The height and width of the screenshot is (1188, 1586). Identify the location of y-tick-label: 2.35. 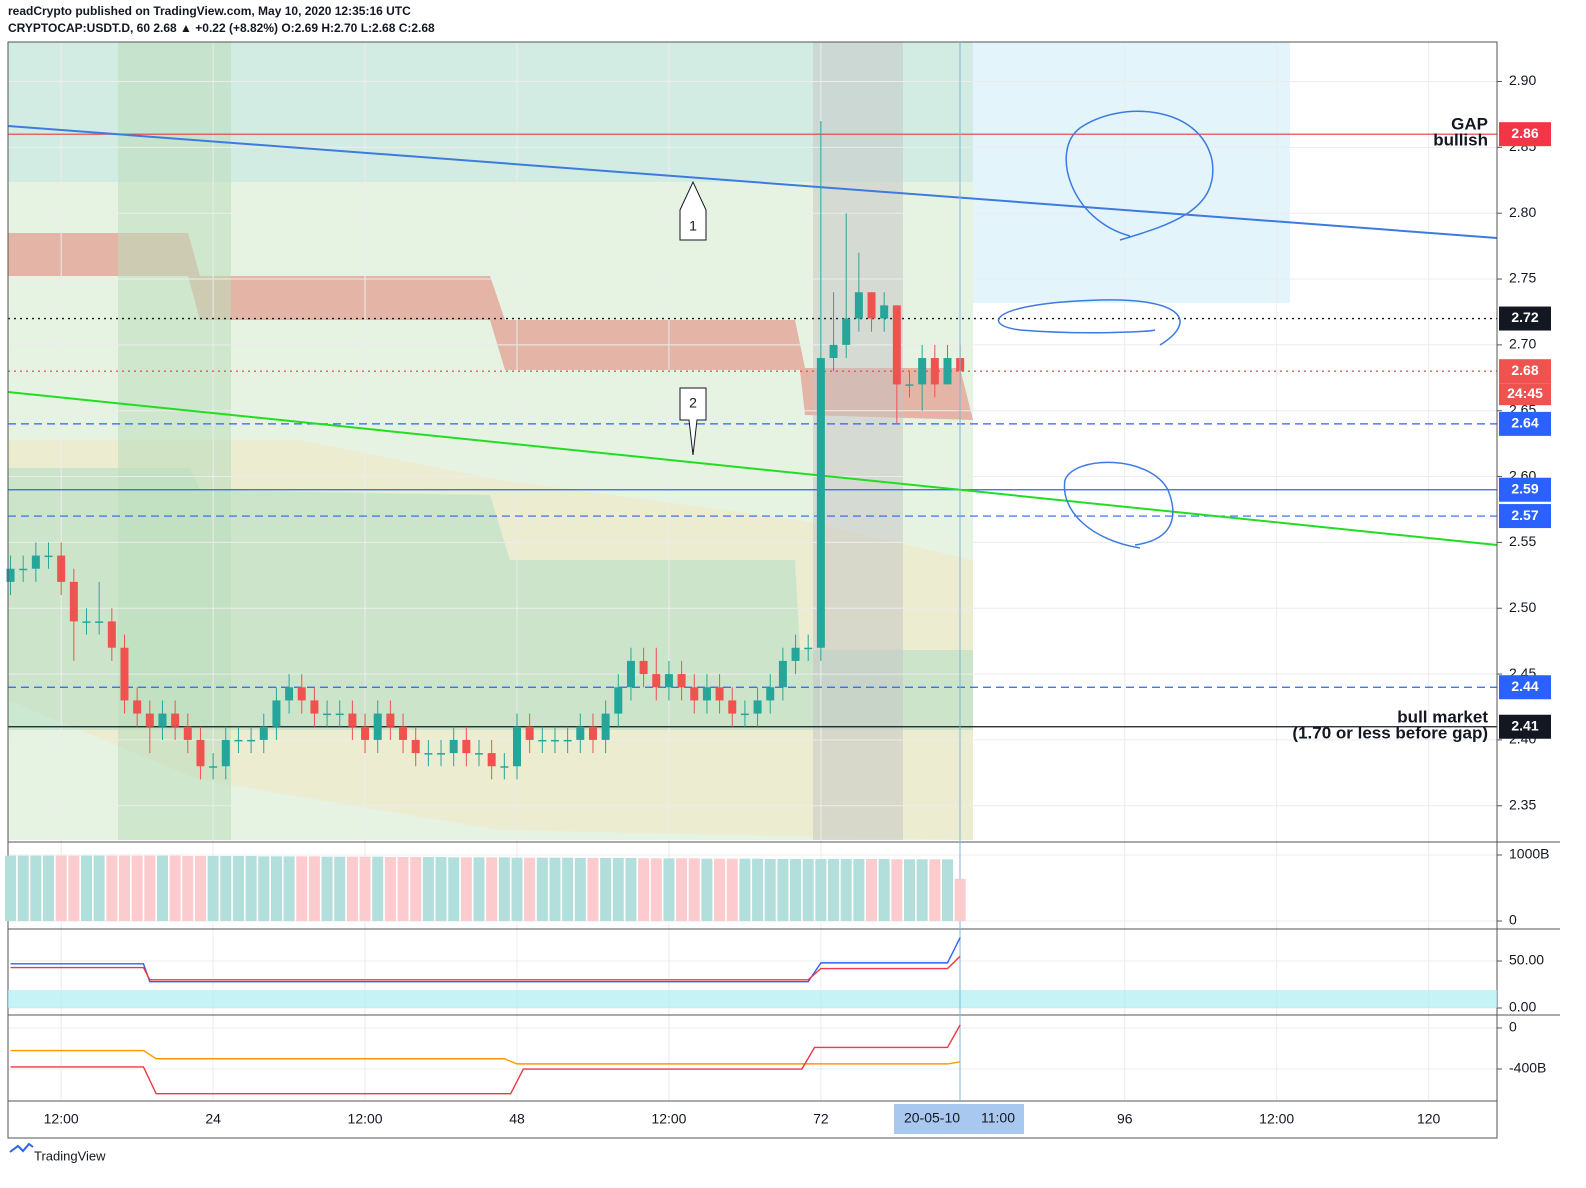
(1522, 804).